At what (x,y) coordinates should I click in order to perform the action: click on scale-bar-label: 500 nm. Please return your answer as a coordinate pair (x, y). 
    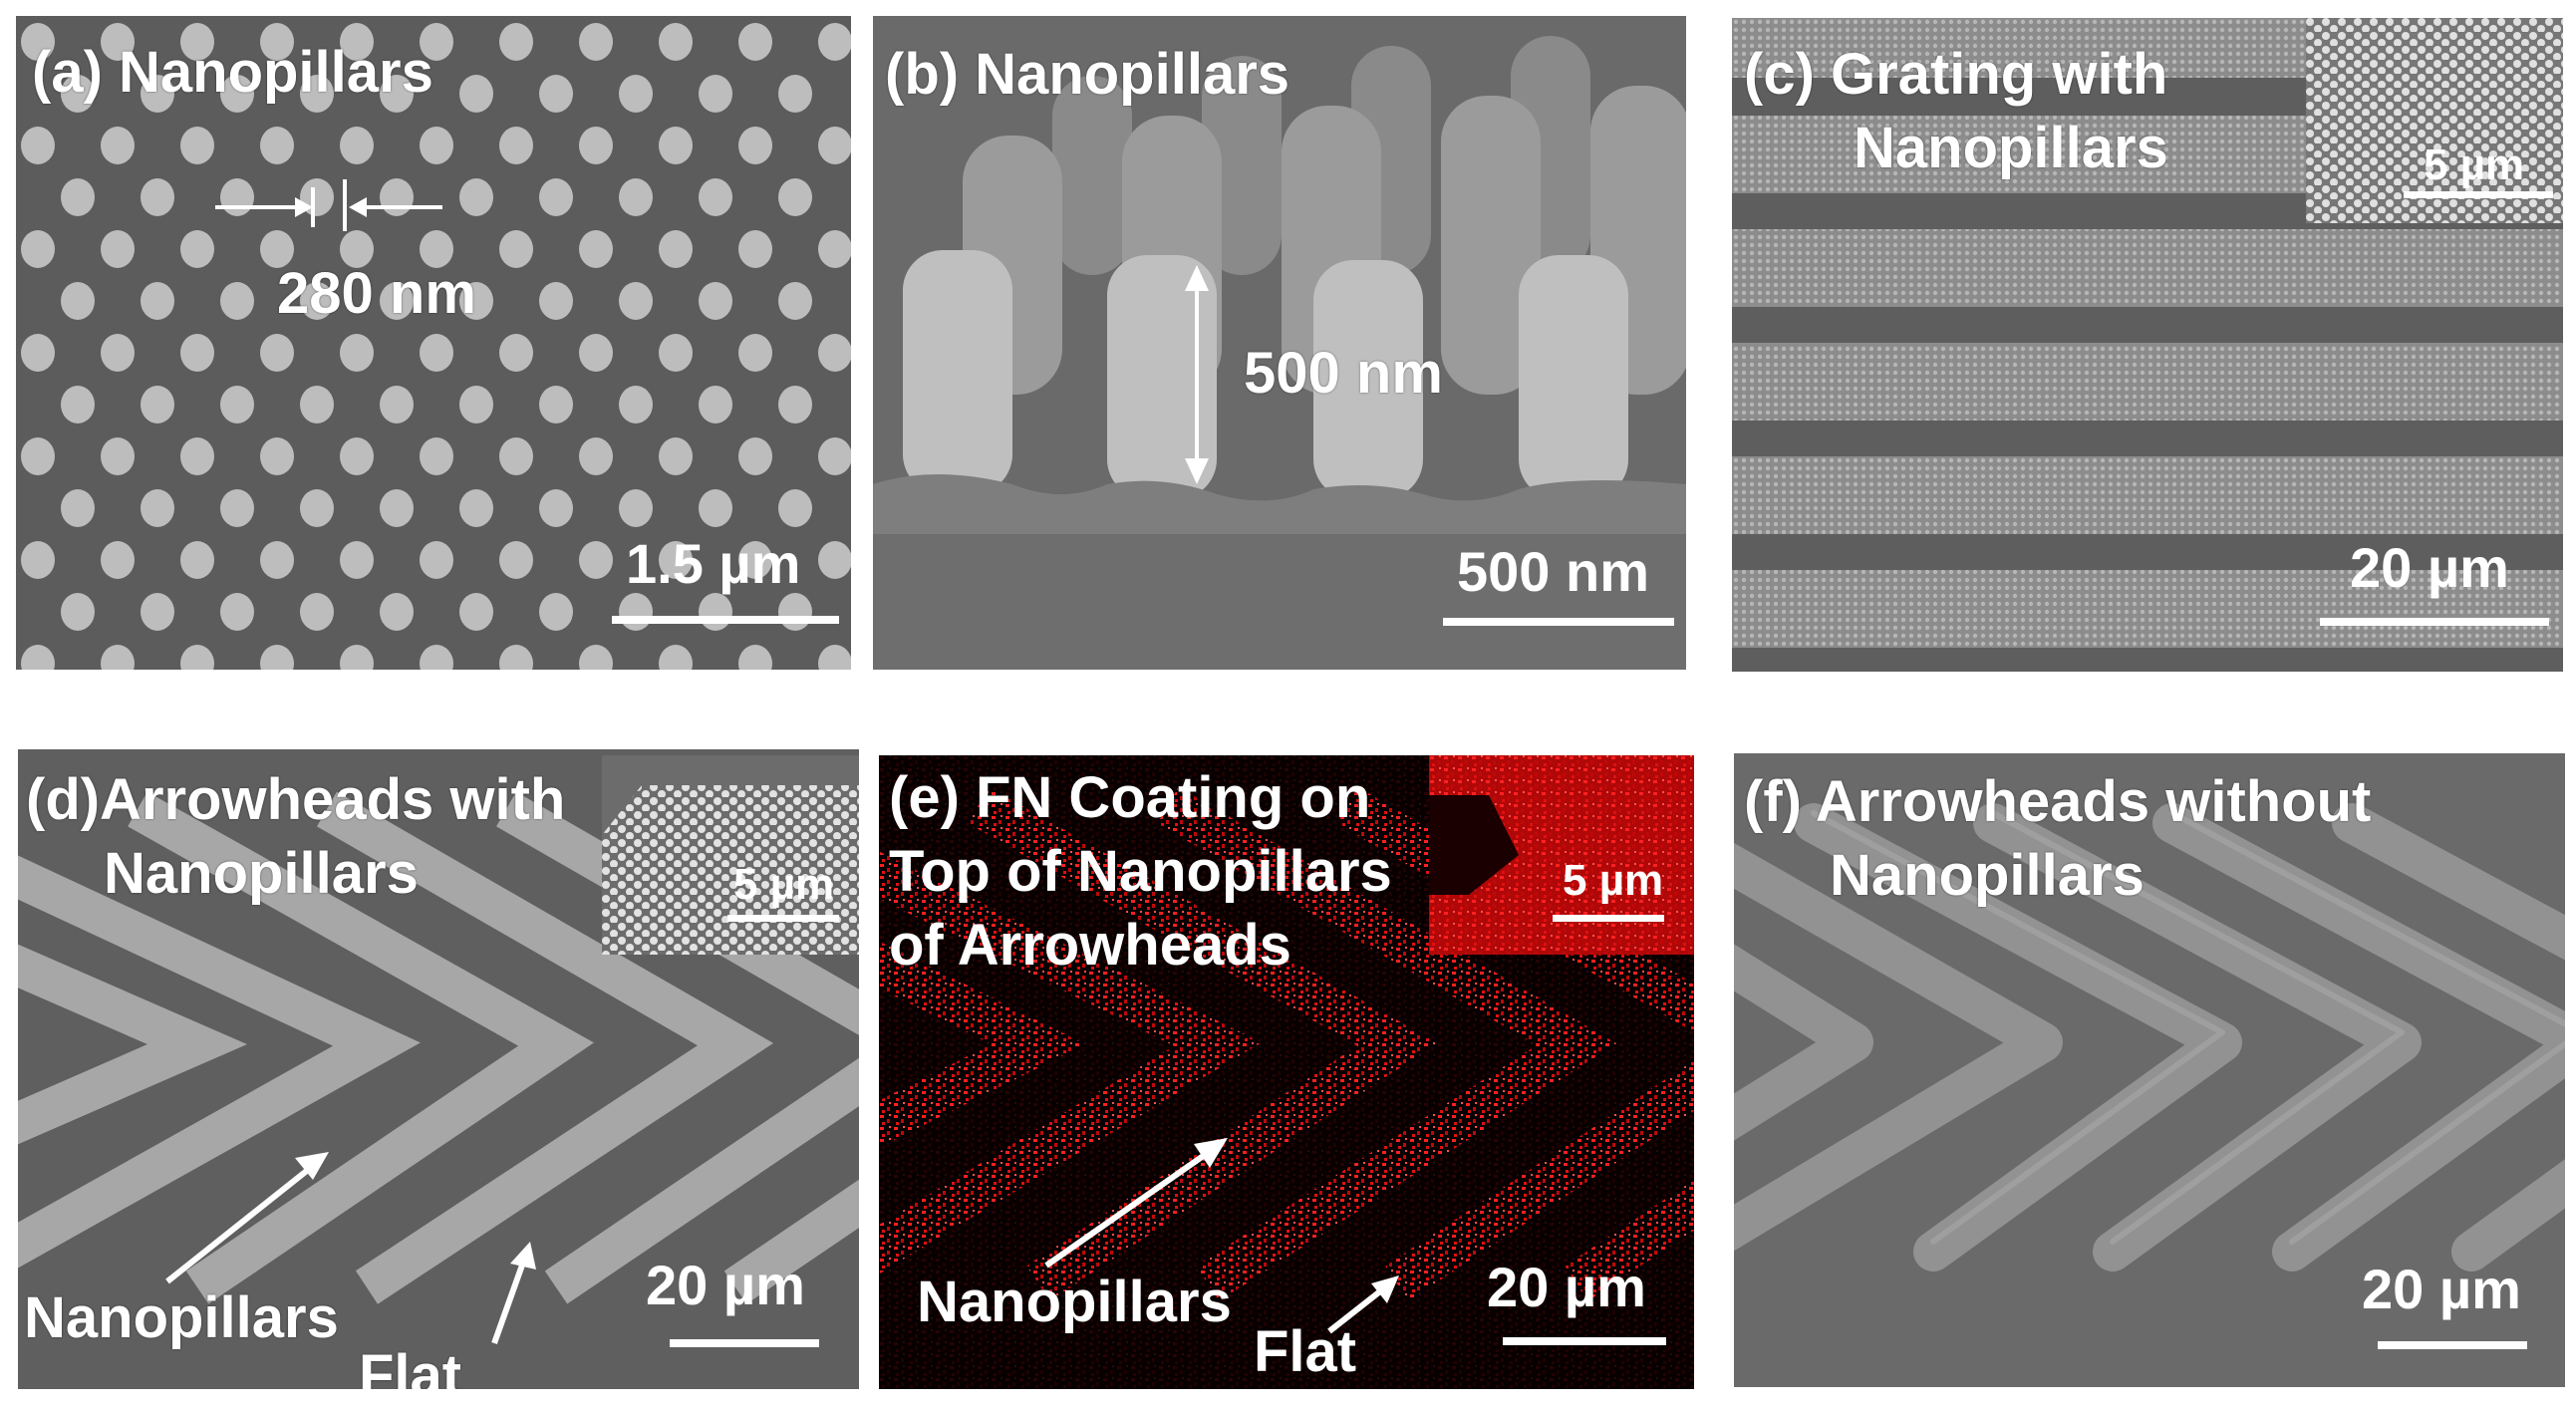
    Looking at the image, I should click on (1553, 571).